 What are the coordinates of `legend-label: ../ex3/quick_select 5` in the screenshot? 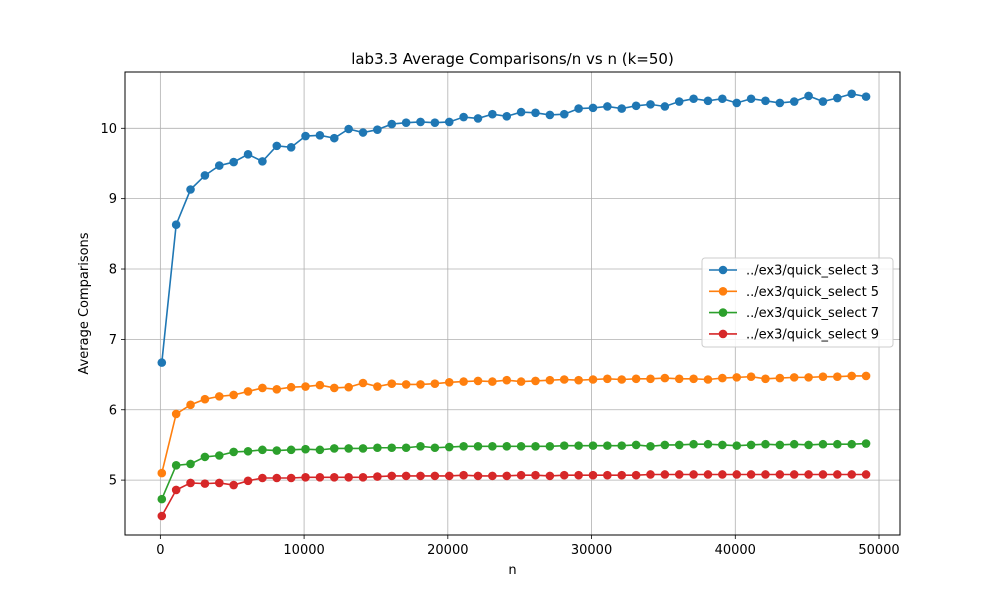 It's located at (812, 292).